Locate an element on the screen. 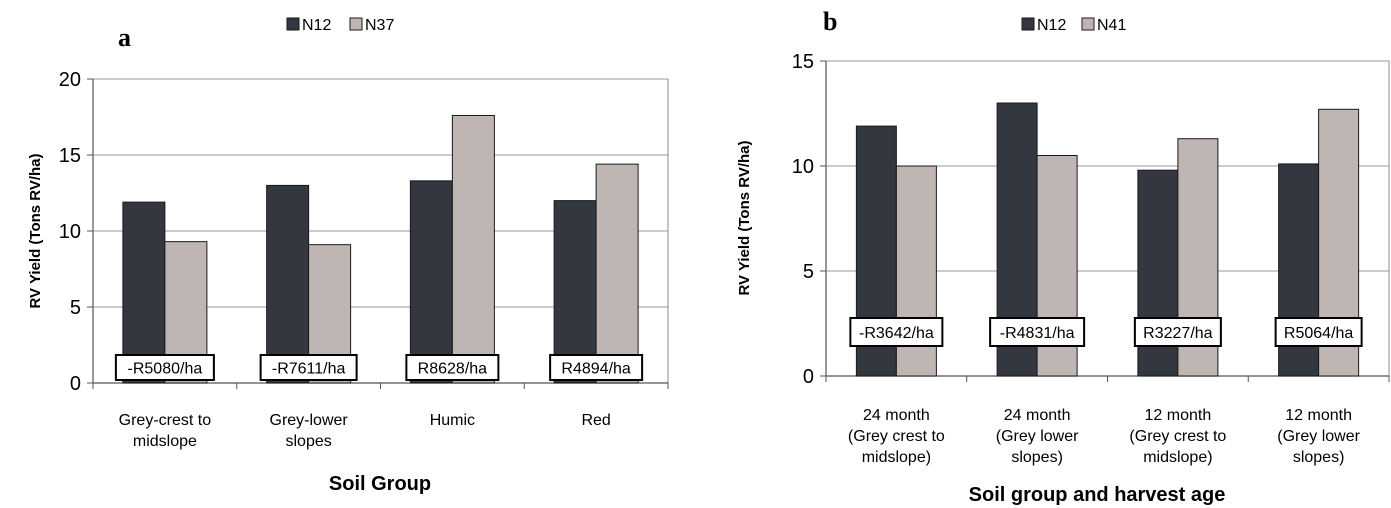 This screenshot has height=508, width=1391. annotation-label: R3227/ha is located at coordinates (1177, 333).